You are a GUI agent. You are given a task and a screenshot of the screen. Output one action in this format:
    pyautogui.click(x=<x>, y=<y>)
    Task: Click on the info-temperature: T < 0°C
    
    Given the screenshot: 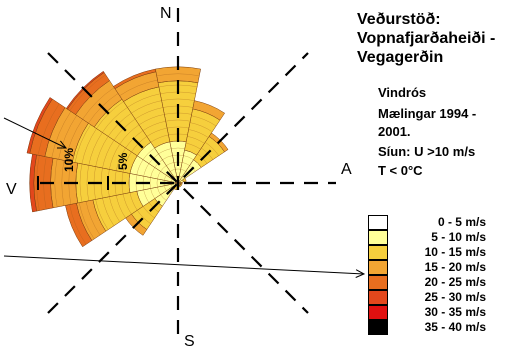 What is the action you would take?
    pyautogui.click(x=400, y=170)
    